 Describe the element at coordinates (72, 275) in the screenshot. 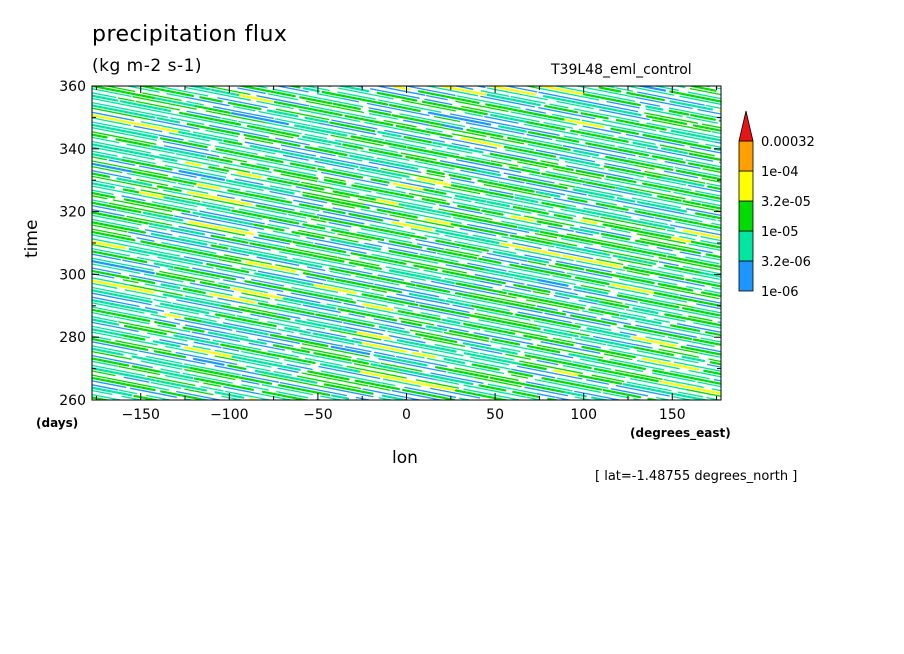

I see `y-tick-label: 300` at that location.